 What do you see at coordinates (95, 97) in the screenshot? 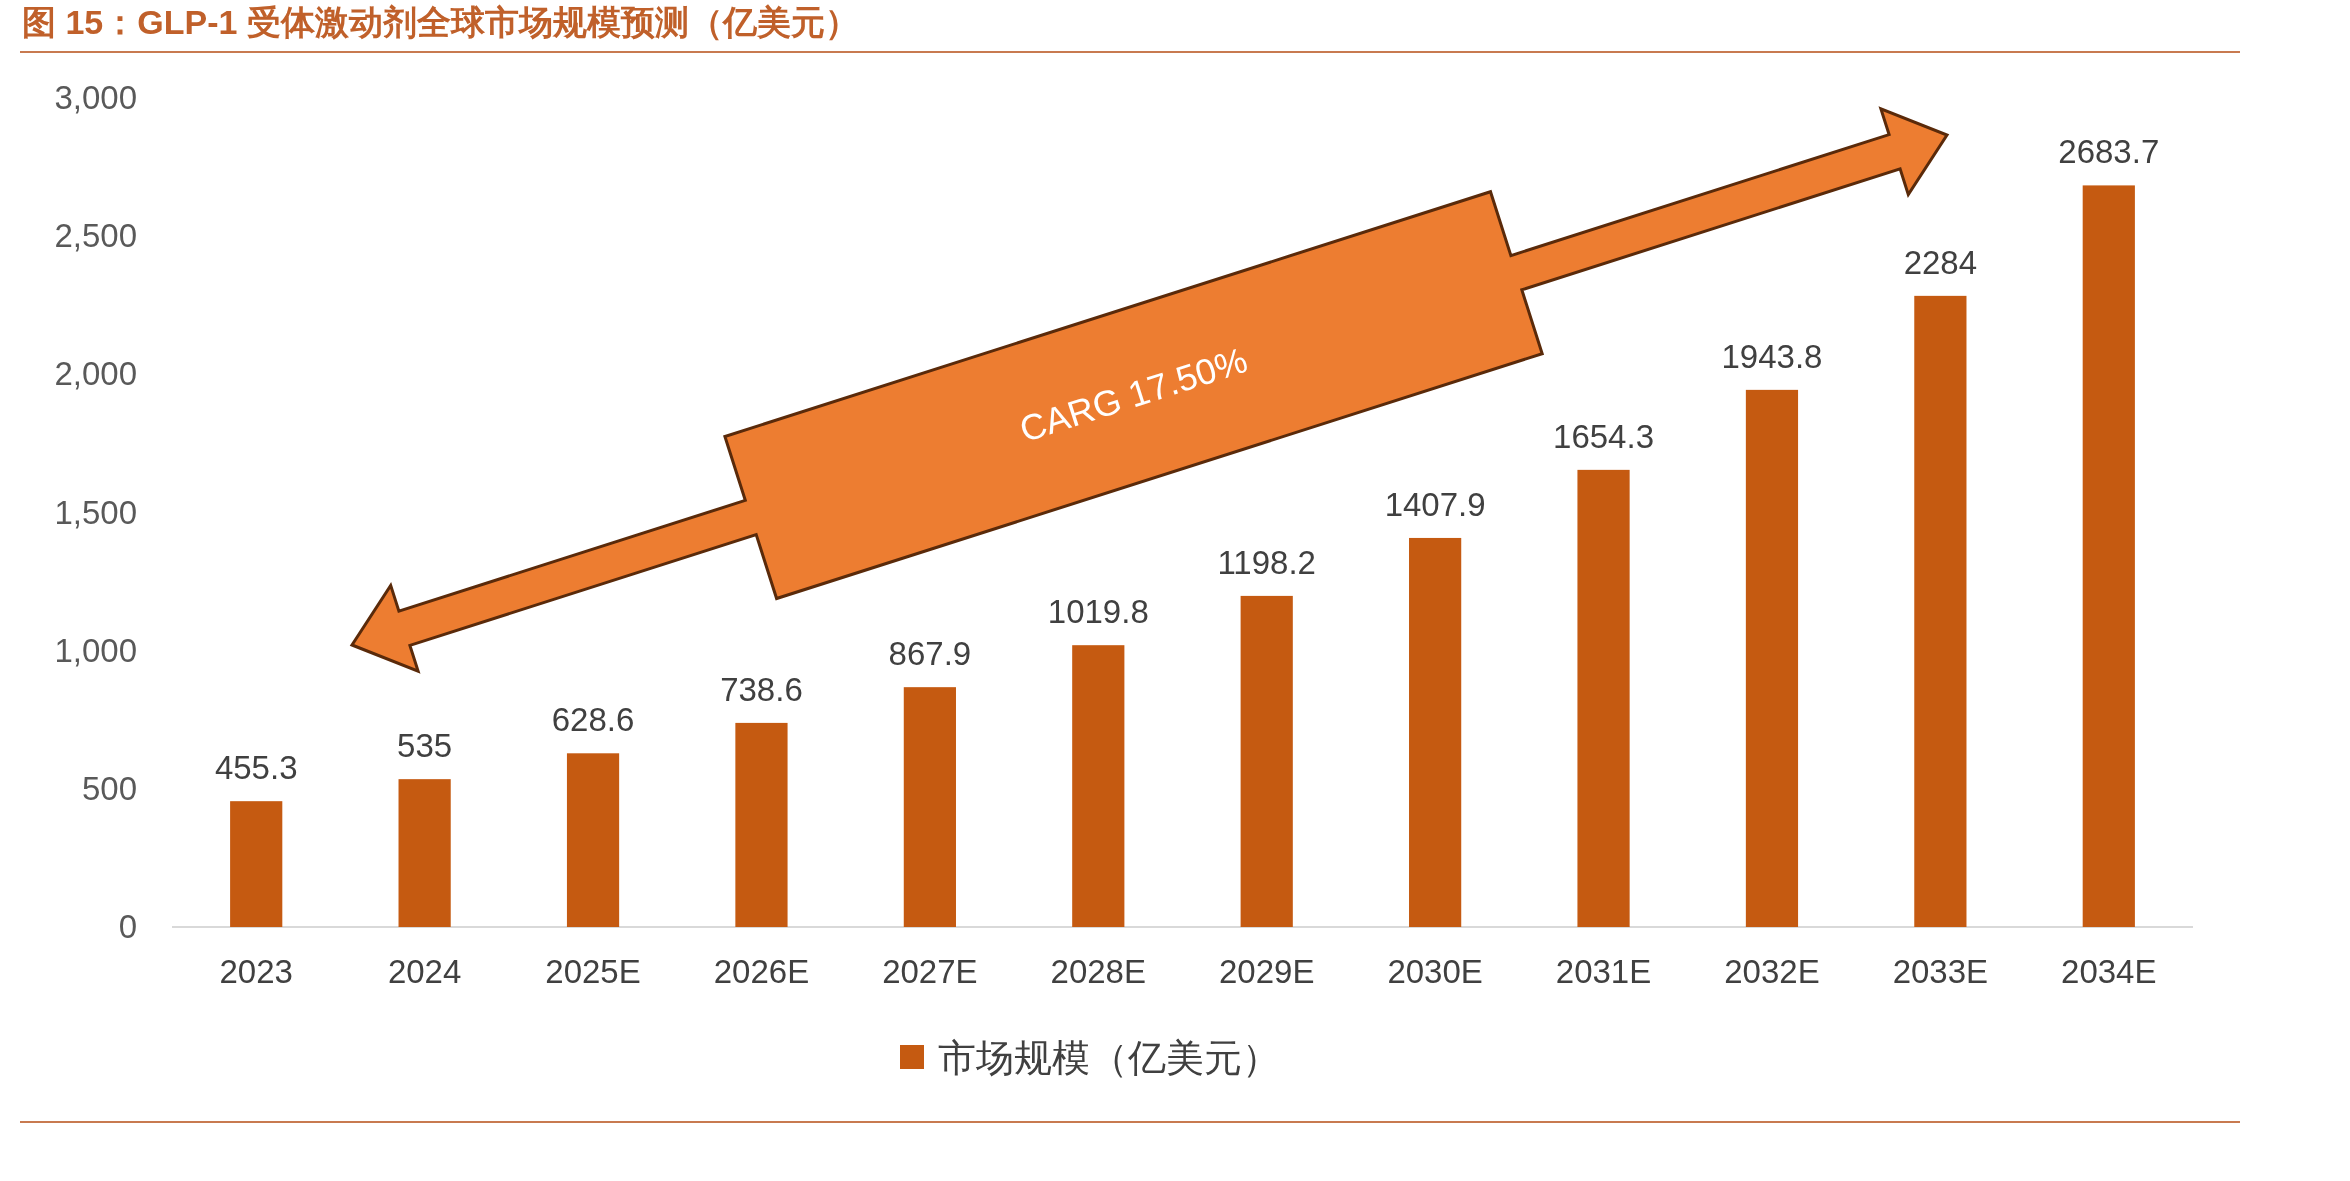
I see `y-tick-label: 3,000` at bounding box center [95, 97].